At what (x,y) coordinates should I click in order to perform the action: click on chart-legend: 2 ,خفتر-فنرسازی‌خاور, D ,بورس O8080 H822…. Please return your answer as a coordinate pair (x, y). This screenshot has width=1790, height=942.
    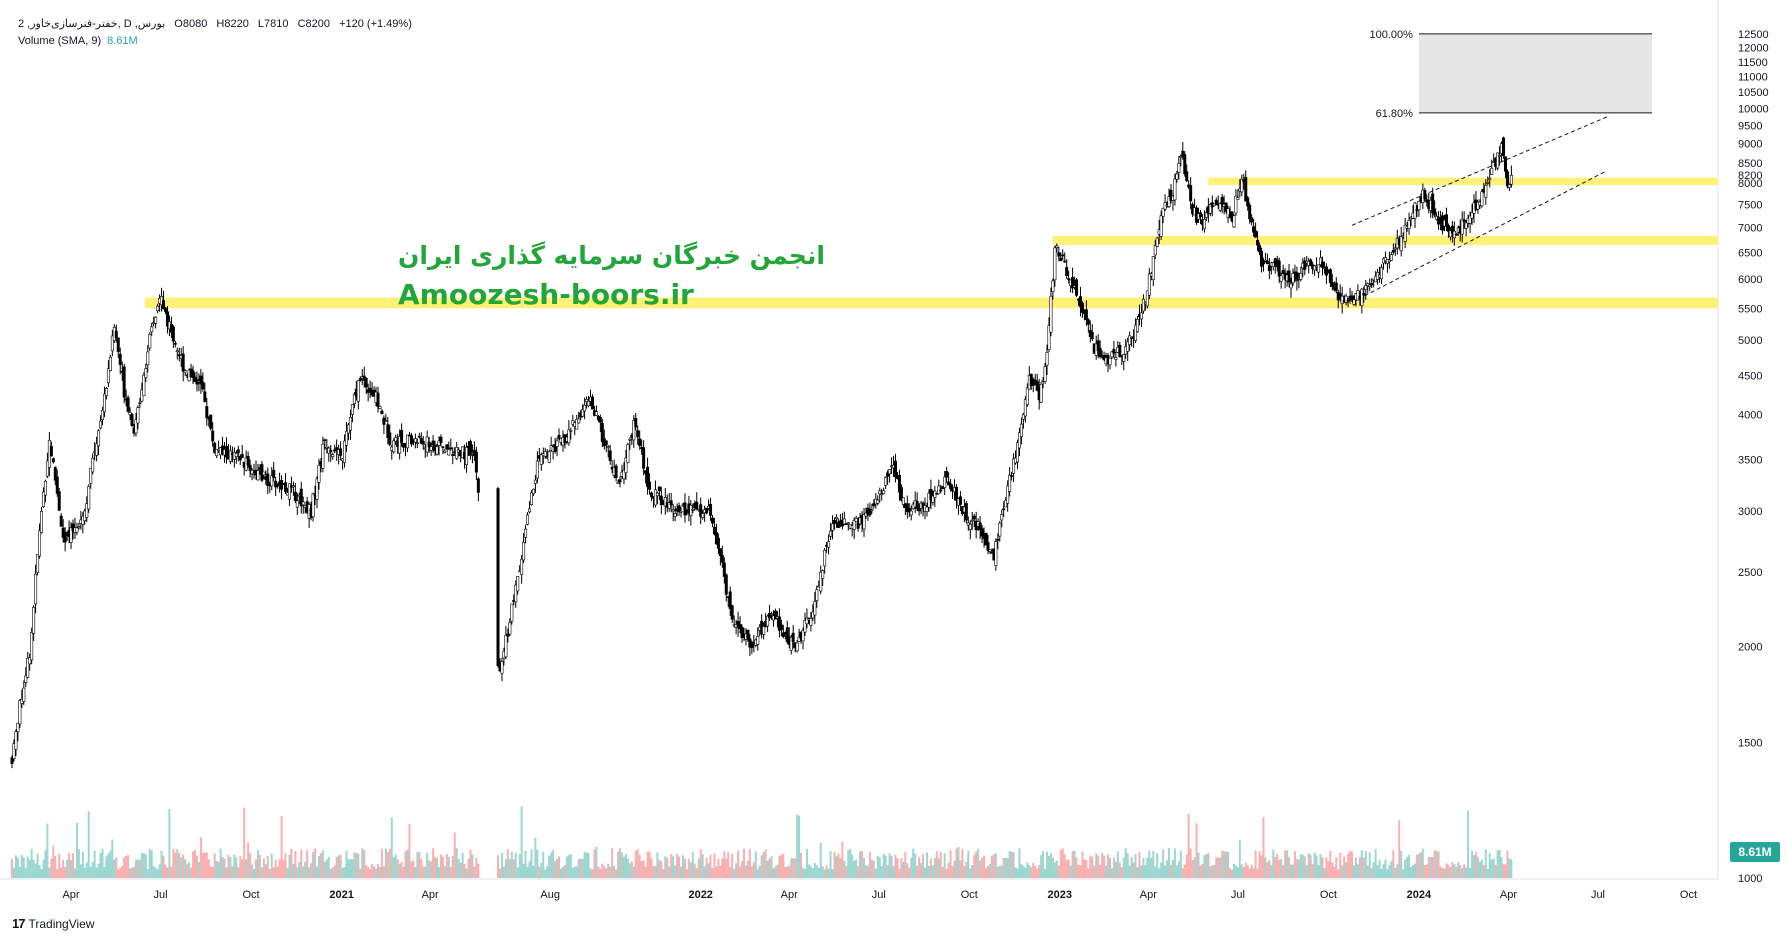
    Looking at the image, I should click on (215, 33).